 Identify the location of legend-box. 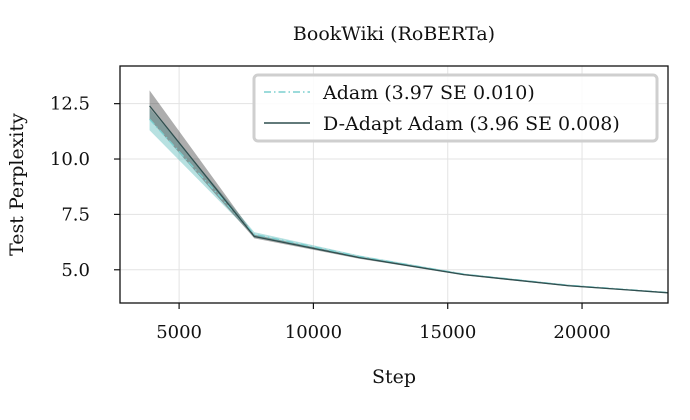
(455, 108).